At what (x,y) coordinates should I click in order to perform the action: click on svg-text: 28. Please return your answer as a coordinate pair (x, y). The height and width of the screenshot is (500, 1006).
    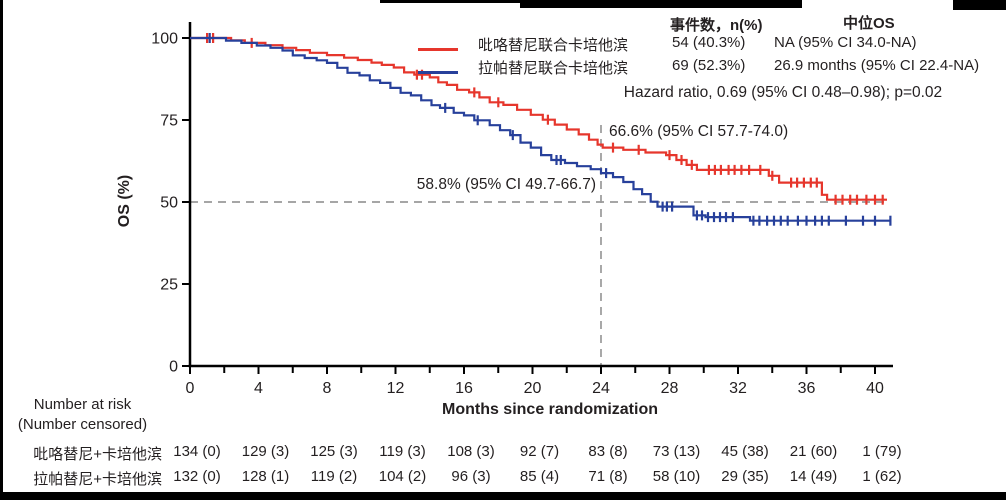
    Looking at the image, I should click on (670, 388).